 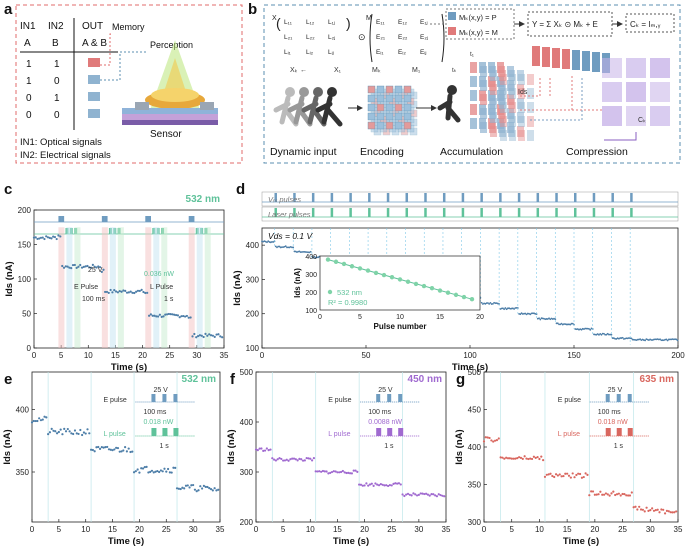 I want to click on band-blue-c, so click(x=156, y=287).